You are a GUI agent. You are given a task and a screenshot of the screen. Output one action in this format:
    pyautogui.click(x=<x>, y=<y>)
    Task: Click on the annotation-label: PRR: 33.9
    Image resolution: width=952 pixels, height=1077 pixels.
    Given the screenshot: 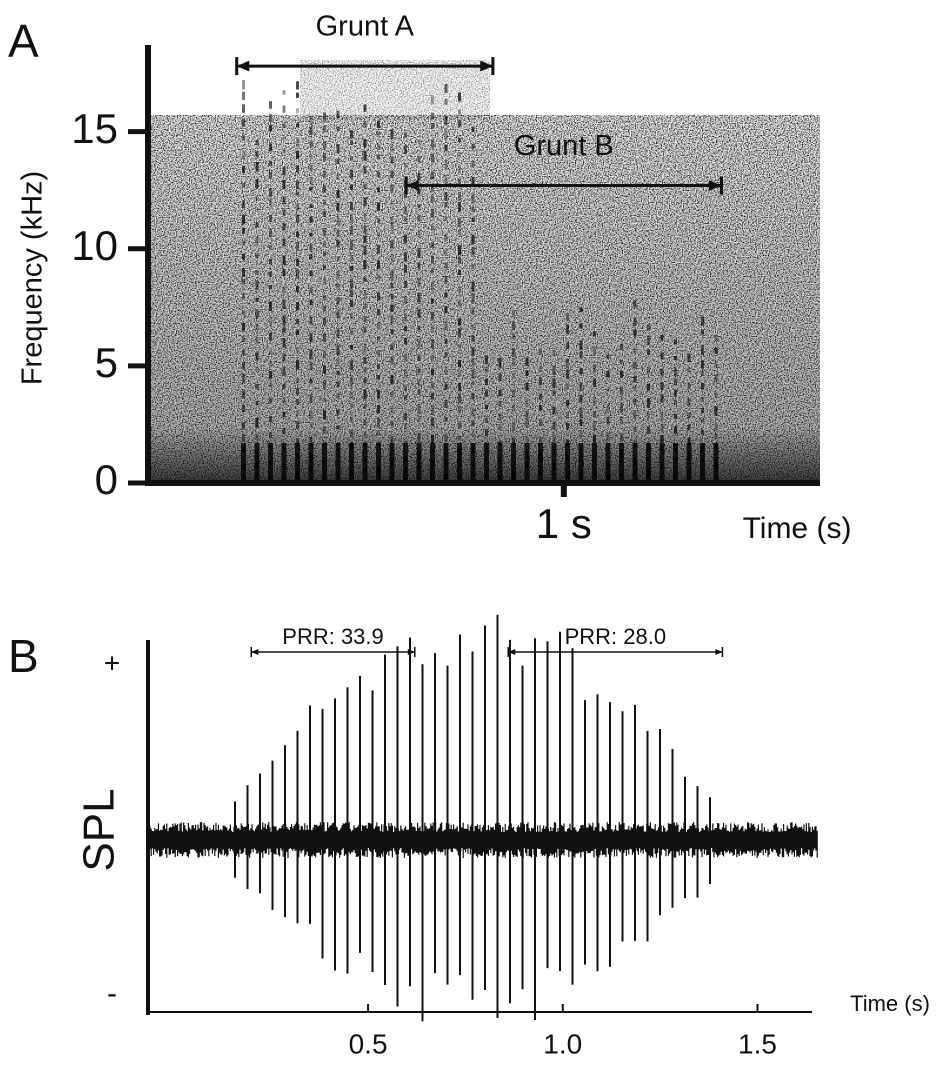 What is the action you would take?
    pyautogui.click(x=333, y=636)
    